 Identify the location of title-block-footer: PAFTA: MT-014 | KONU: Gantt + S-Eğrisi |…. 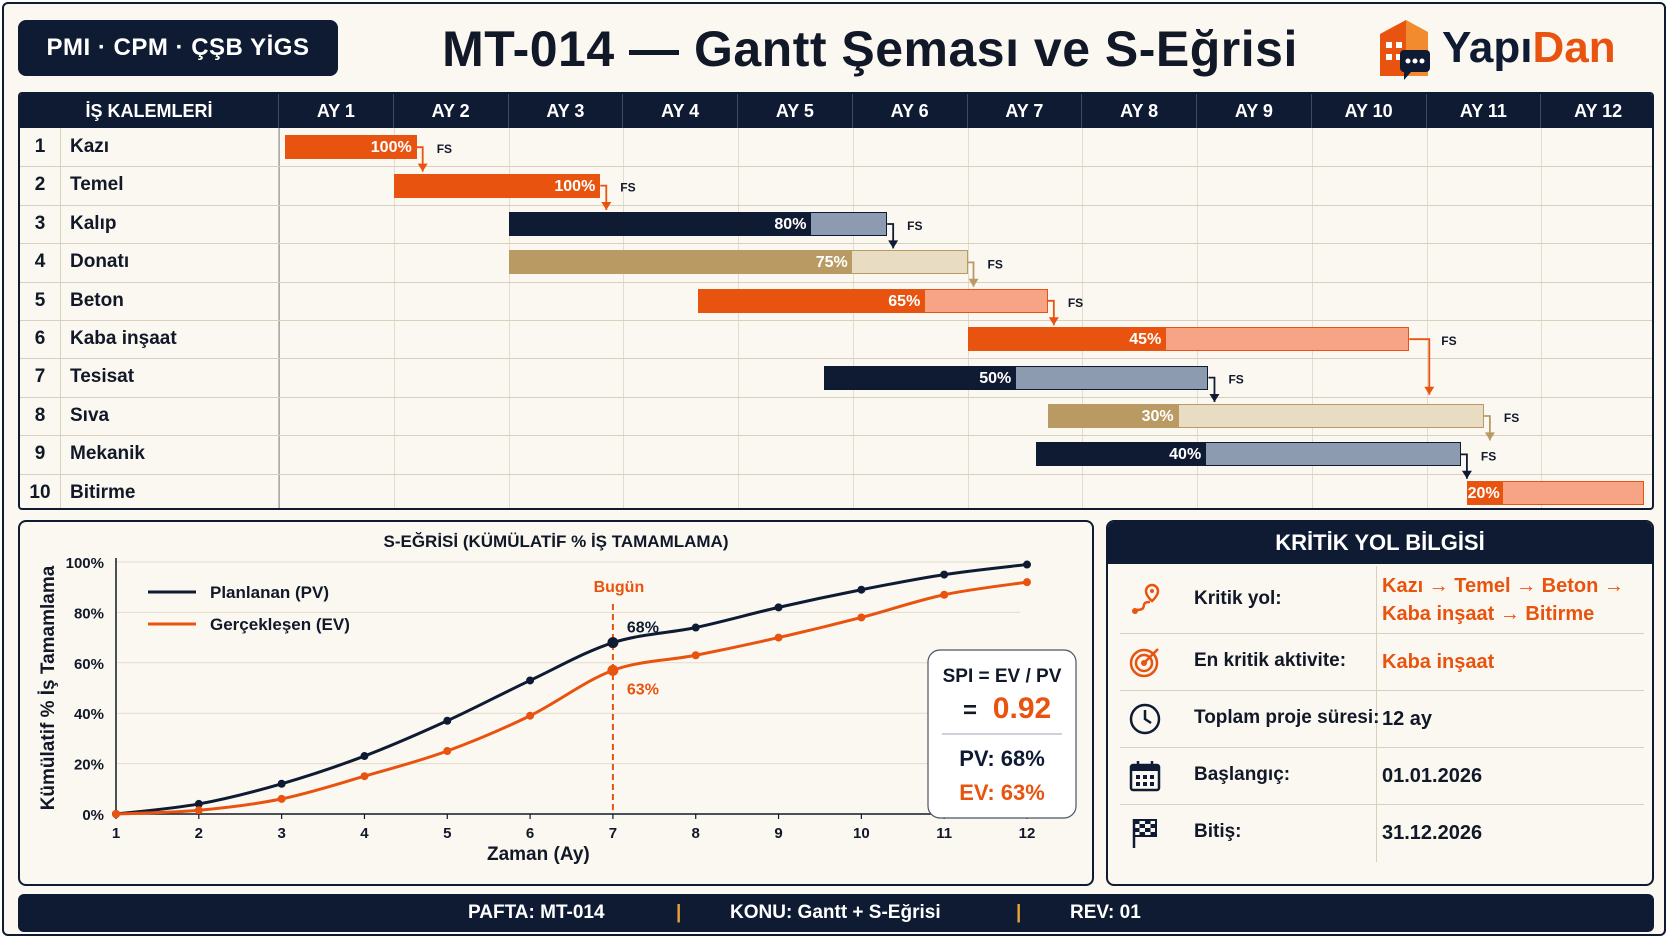
(836, 913).